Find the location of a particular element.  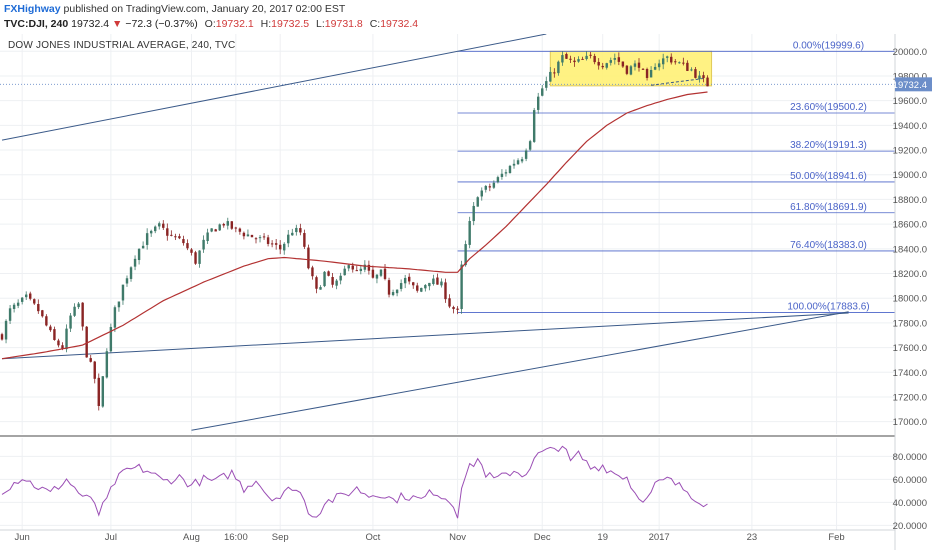

time-tick-label: Dec is located at coordinates (542, 537).